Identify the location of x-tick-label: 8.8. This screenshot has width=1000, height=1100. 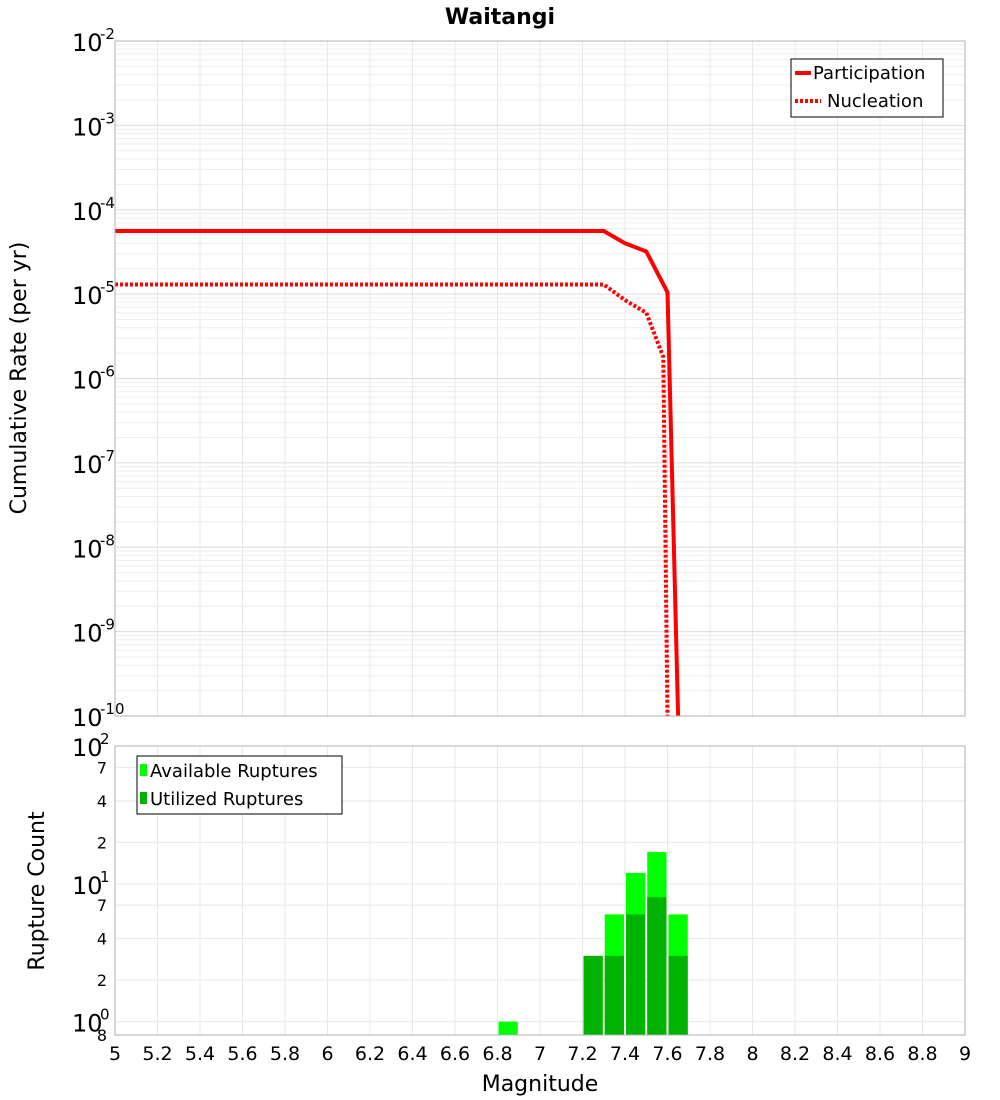
(922, 1054).